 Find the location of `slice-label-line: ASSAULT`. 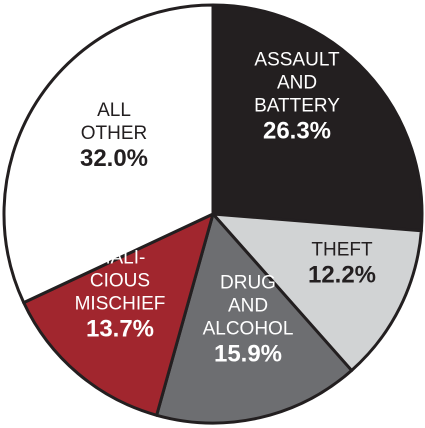

slice-label-line: ASSAULT is located at coordinates (297, 59).